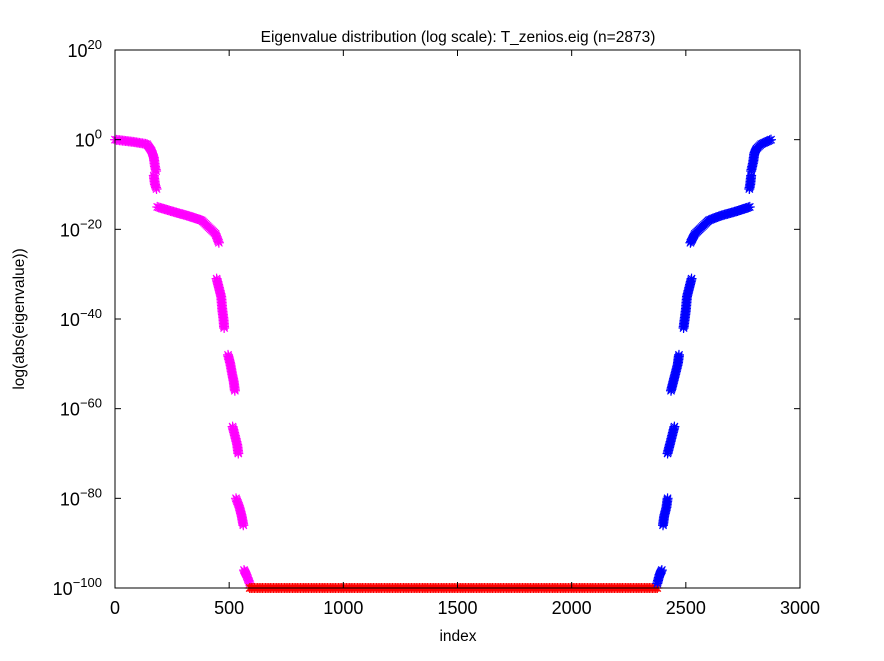 The width and height of the screenshot is (884, 661). What do you see at coordinates (87, 582) in the screenshot?
I see `y-tick-exponent: −100` at bounding box center [87, 582].